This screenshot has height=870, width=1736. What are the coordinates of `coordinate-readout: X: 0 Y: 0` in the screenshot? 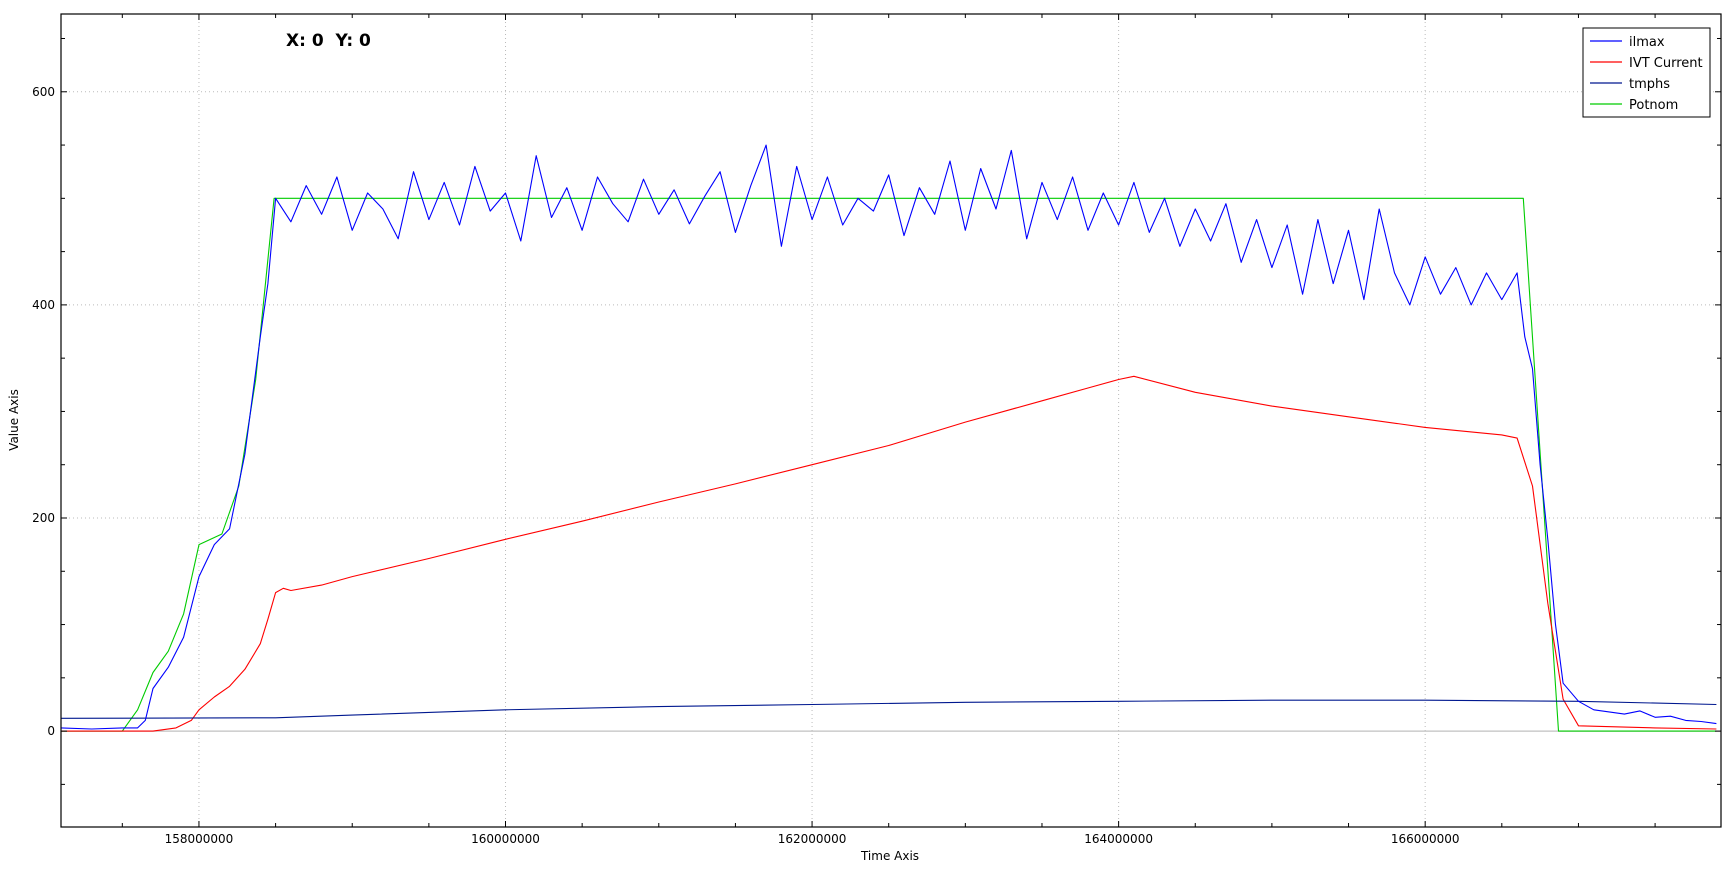 It's located at (328, 41).